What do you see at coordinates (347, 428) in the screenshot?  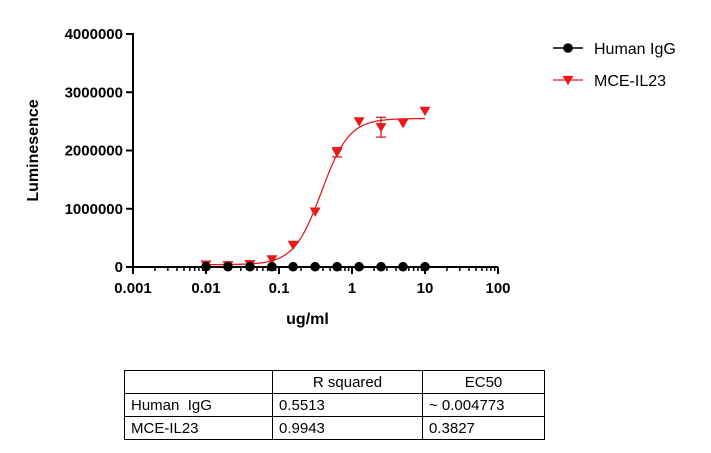 I see `stats-cell-r-squared: 0.9943` at bounding box center [347, 428].